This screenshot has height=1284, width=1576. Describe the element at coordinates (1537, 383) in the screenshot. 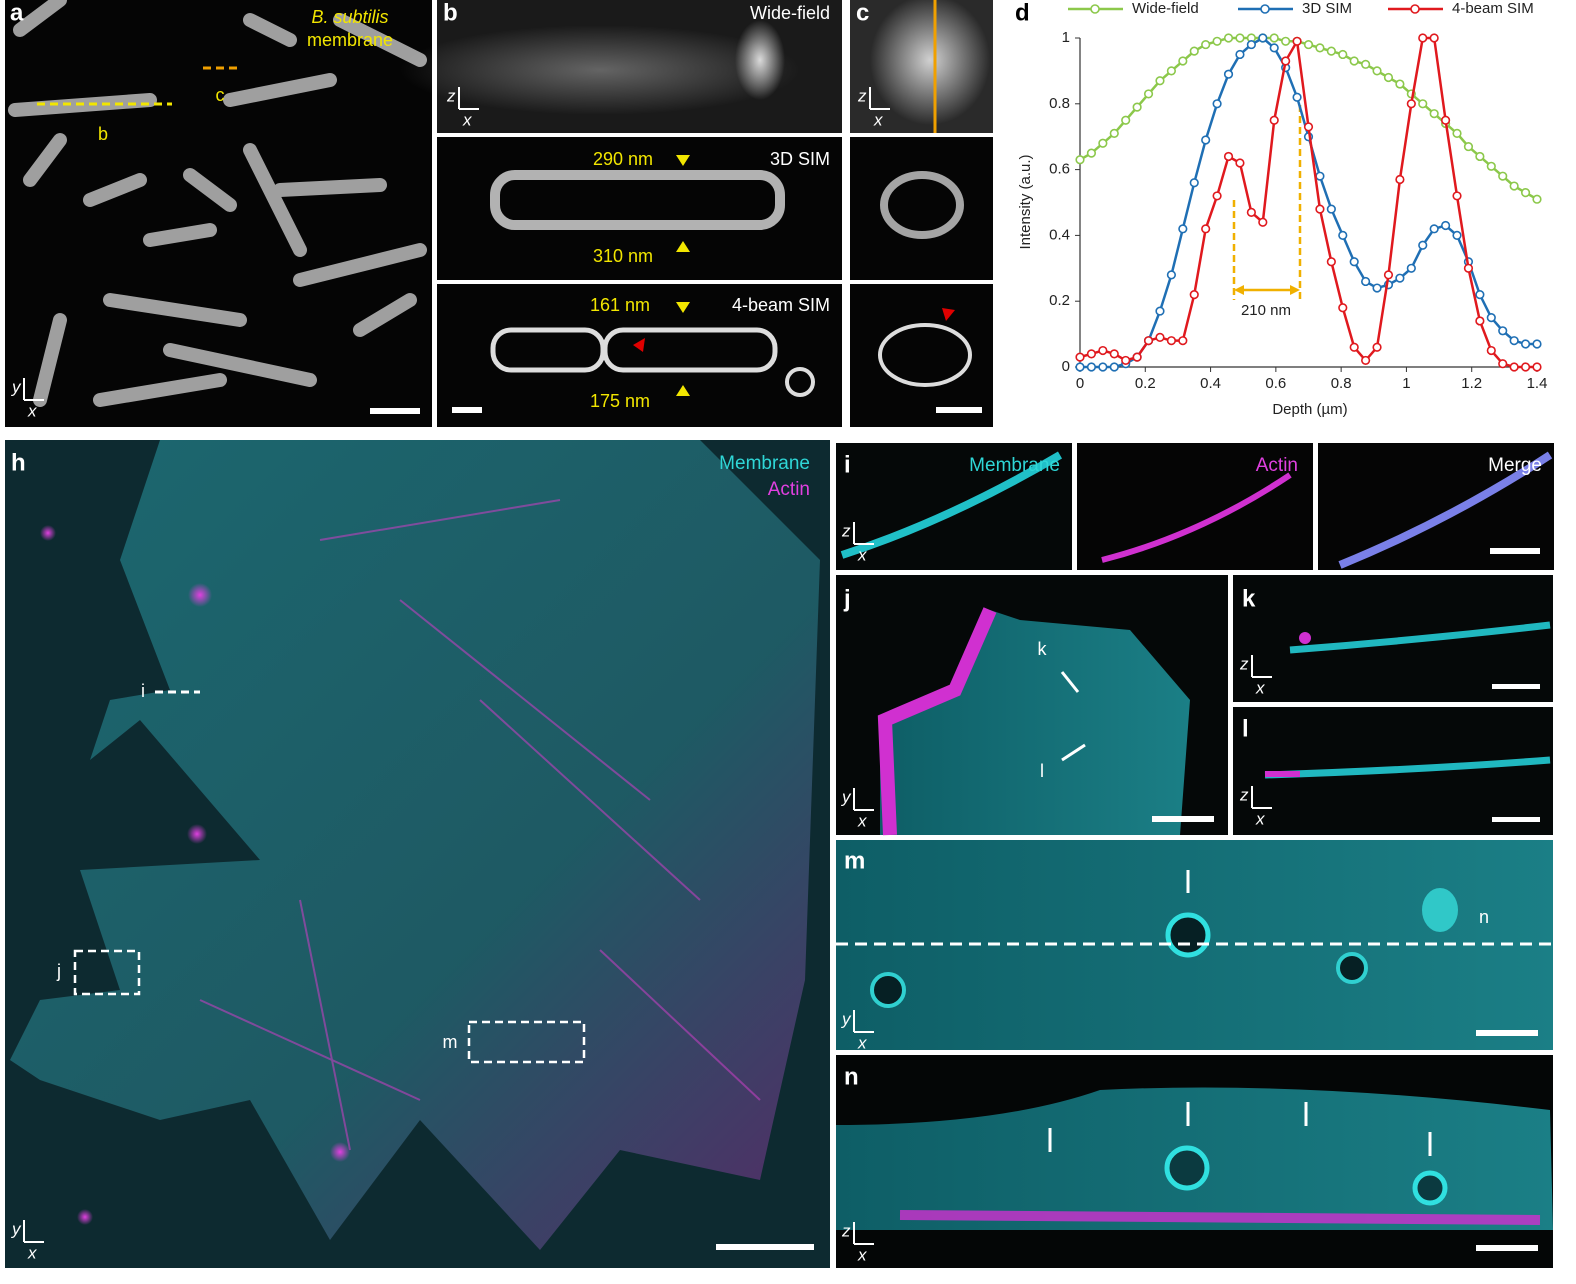

I see `x-tick-label: 1.4` at that location.